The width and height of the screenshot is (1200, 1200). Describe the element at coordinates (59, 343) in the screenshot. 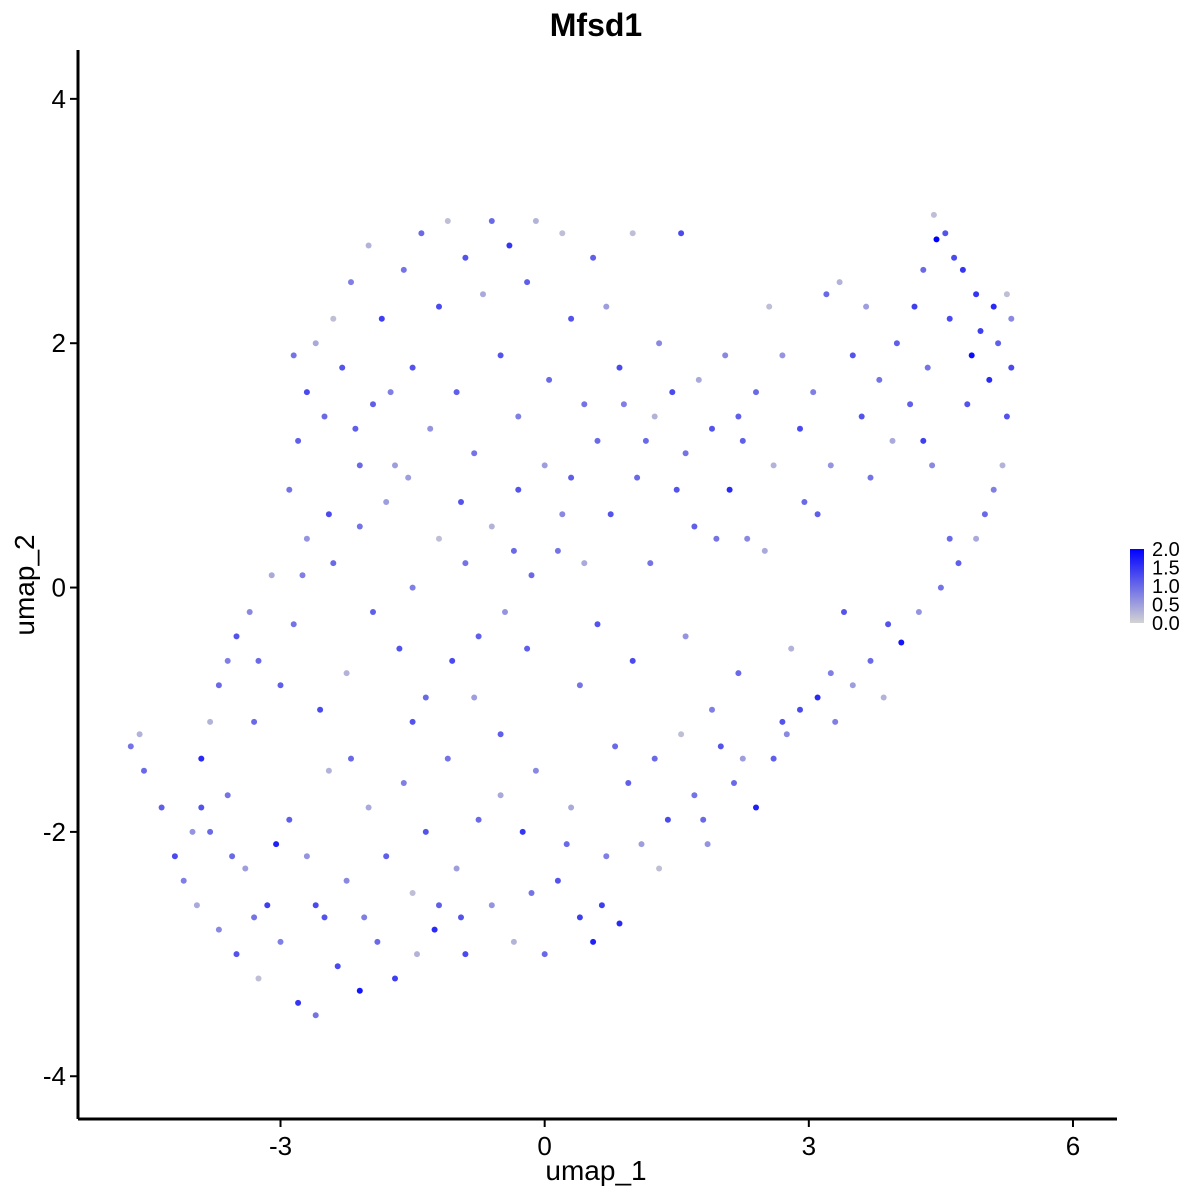

I see `y-tick-label-3: 2` at that location.